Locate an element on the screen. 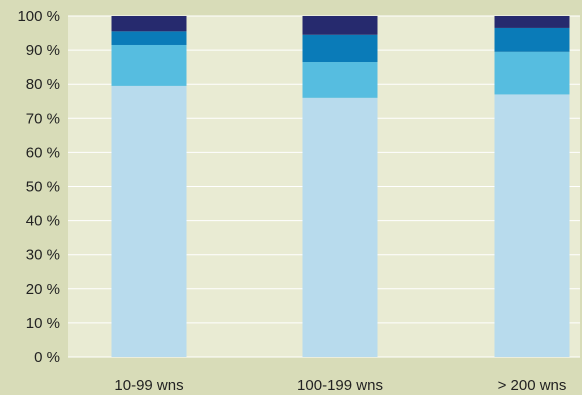 The image size is (582, 395). y-tick-label: 10 % is located at coordinates (43, 323).